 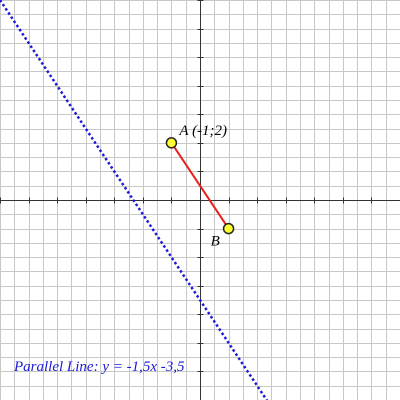 What do you see at coordinates (215, 242) in the screenshot?
I see `point-label-b: B` at bounding box center [215, 242].